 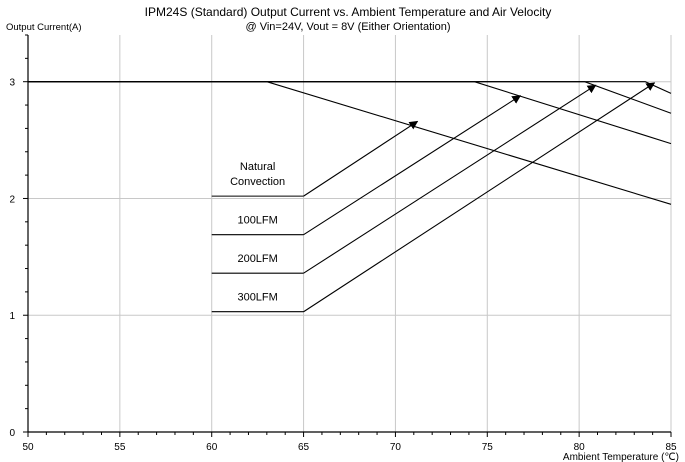 What do you see at coordinates (212, 447) in the screenshot?
I see `x-tick-label: 60` at bounding box center [212, 447].